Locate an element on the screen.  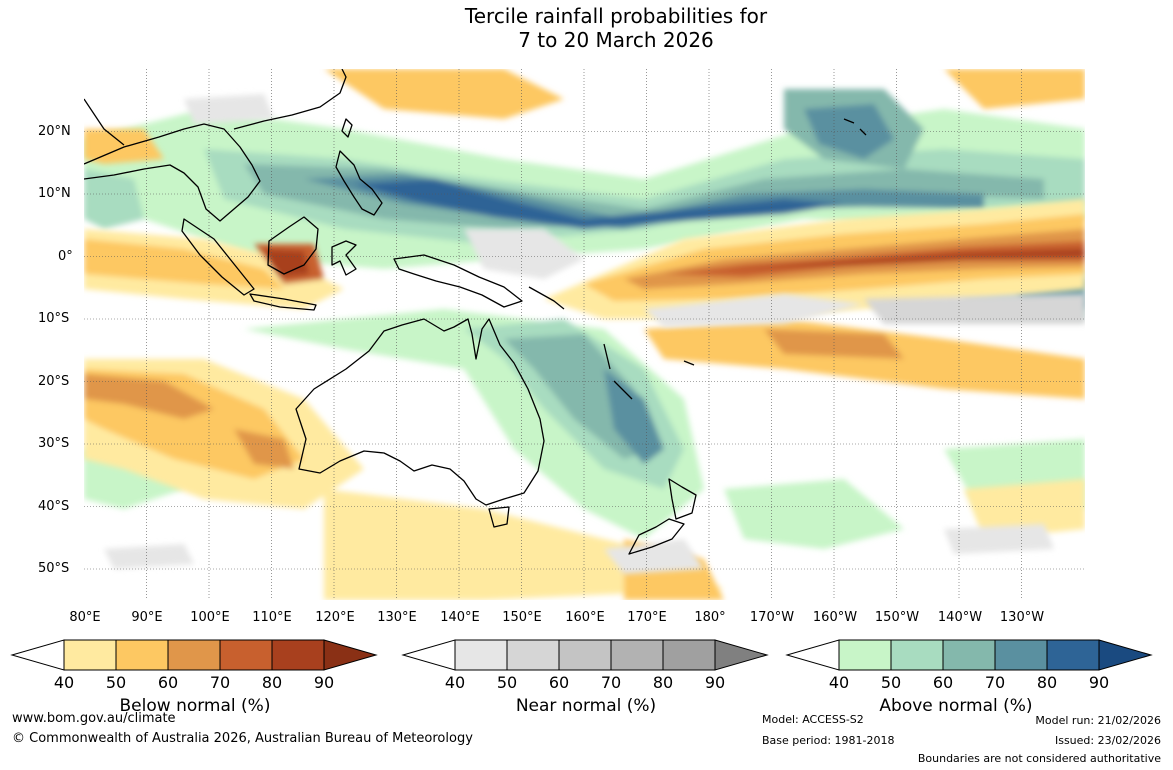
below-normal-label: Below normal (%) is located at coordinates (195, 706).